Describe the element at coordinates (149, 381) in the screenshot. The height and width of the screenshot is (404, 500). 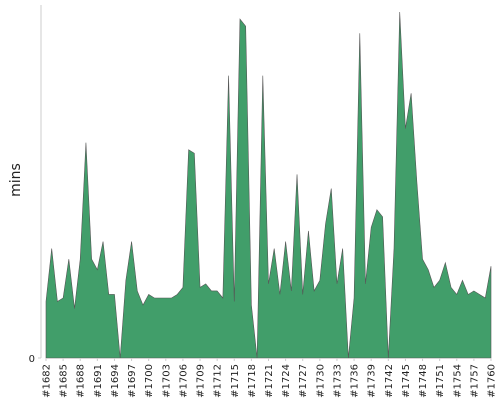
I see `x-tick-label: #1700` at that location.